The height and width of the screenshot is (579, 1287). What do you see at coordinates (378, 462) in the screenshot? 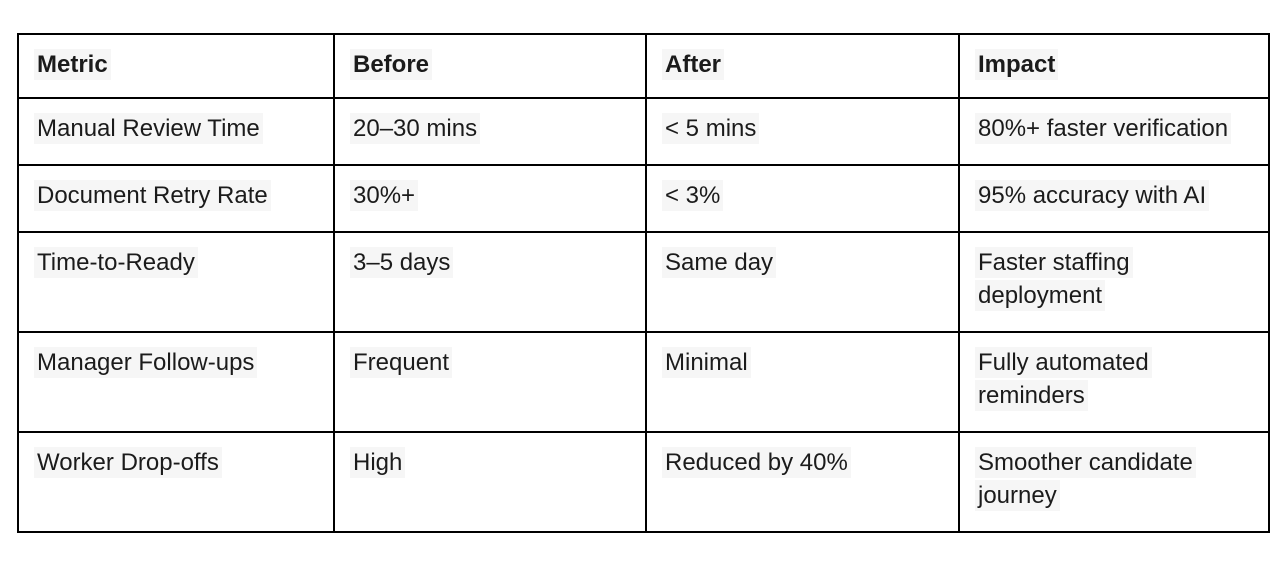
I see `cell-text: High` at bounding box center [378, 462].